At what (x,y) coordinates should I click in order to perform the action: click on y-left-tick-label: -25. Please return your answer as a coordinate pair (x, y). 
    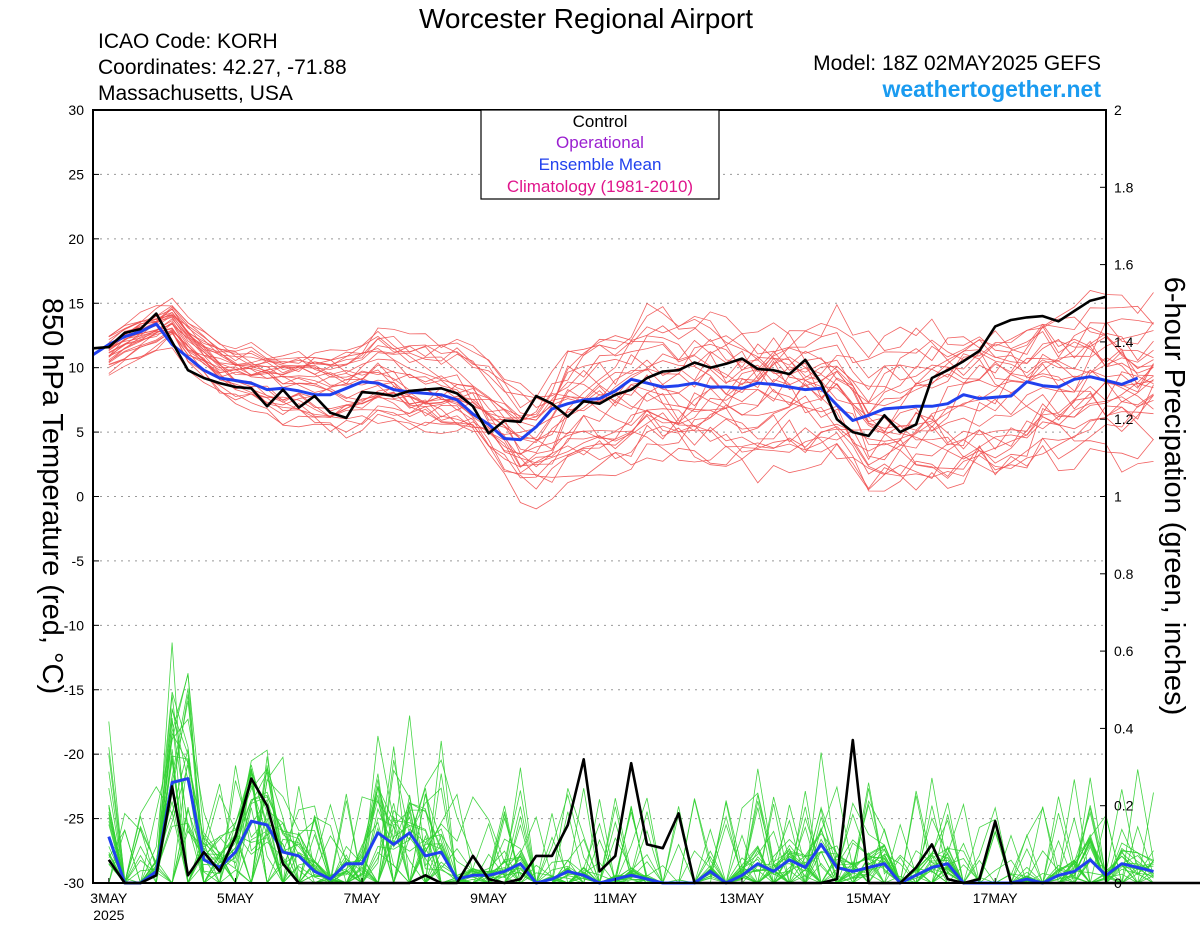
    Looking at the image, I should click on (74, 819).